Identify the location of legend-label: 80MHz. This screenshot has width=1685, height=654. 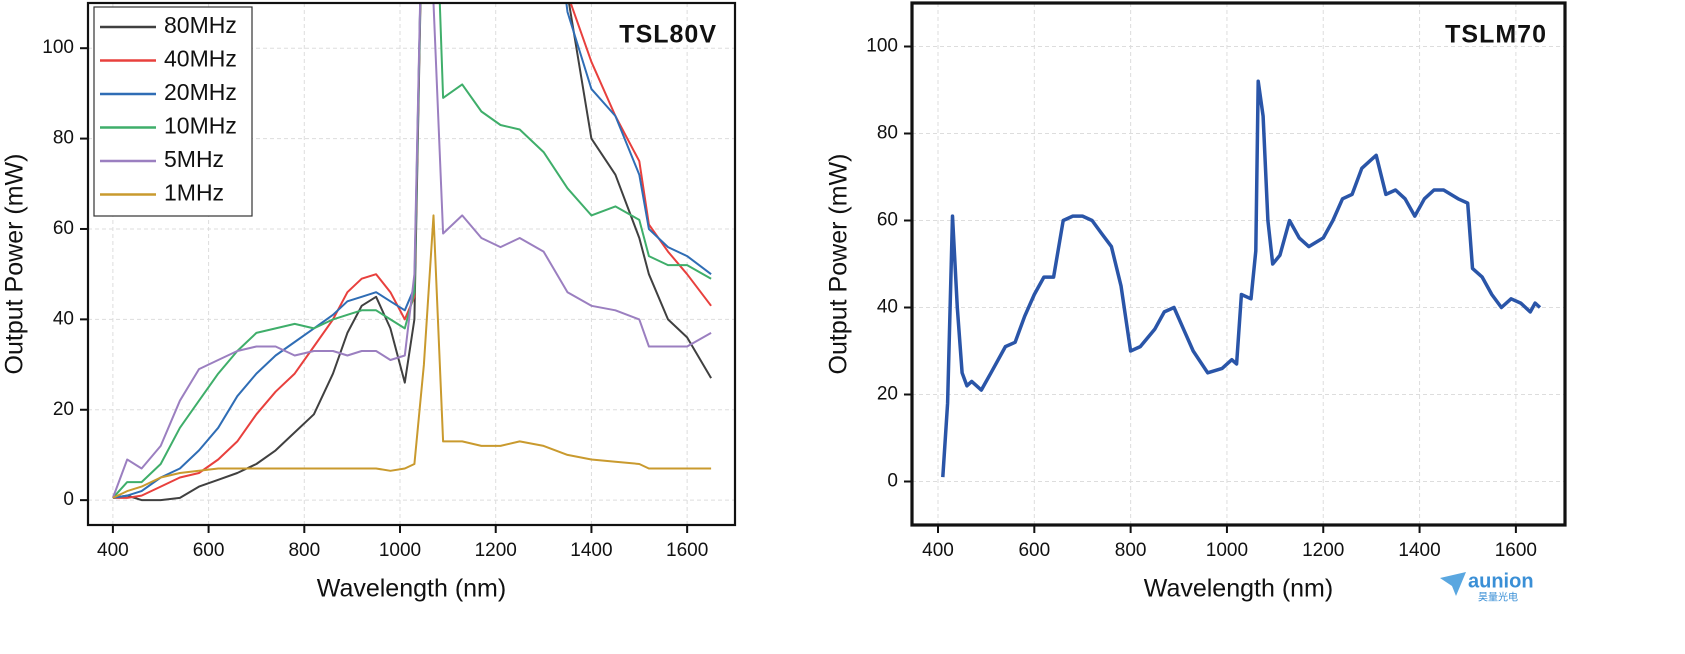
(200, 25).